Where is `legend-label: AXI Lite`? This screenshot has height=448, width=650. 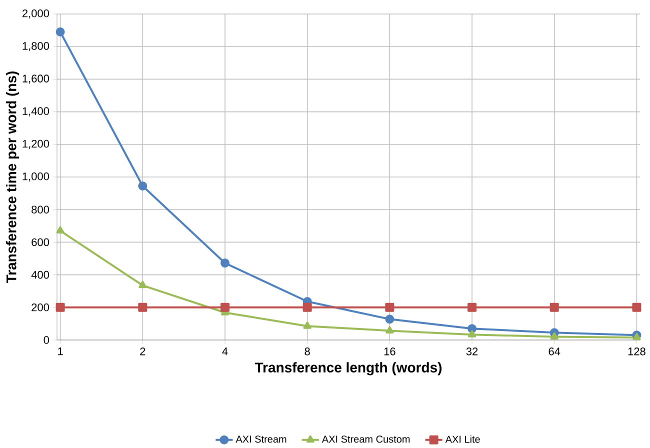 legend-label: AXI Lite is located at coordinates (462, 439).